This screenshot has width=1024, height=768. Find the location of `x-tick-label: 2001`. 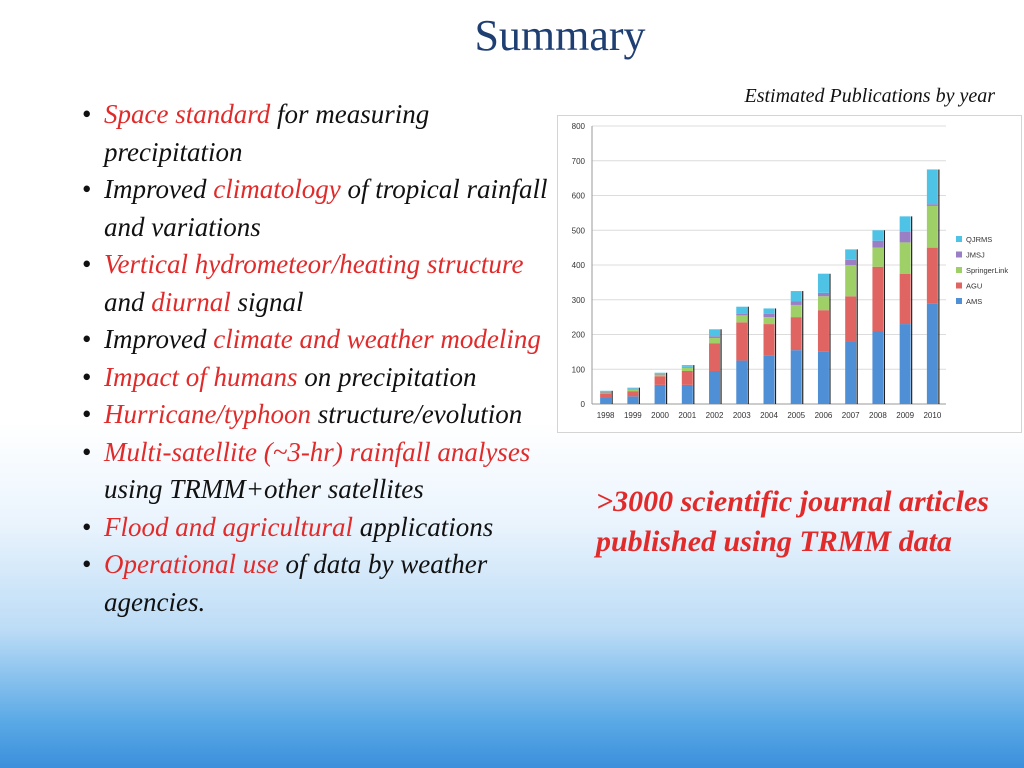

x-tick-label: 2001 is located at coordinates (687, 415).